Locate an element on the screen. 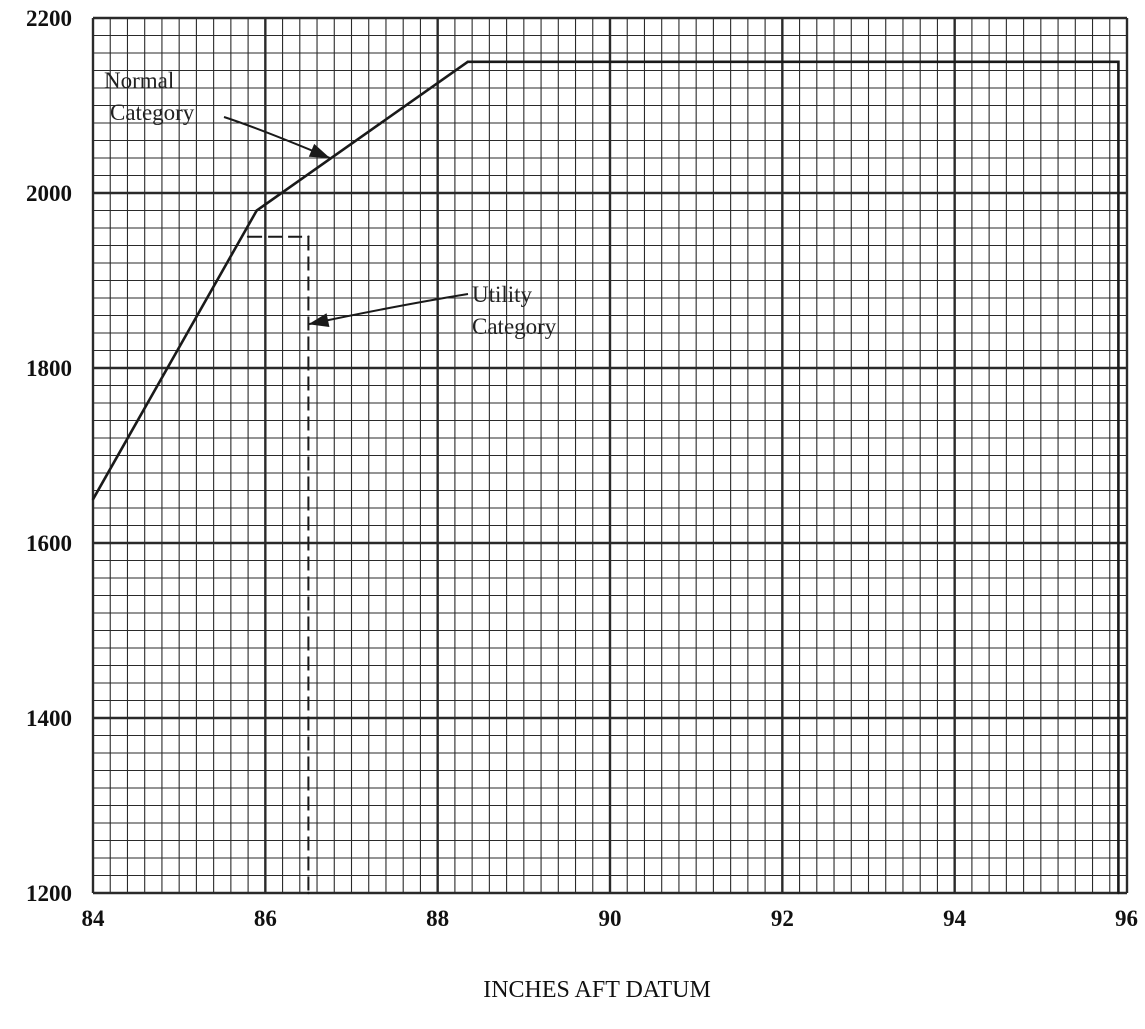 The image size is (1145, 1029). annotation-utility-category: Category is located at coordinates (514, 326).